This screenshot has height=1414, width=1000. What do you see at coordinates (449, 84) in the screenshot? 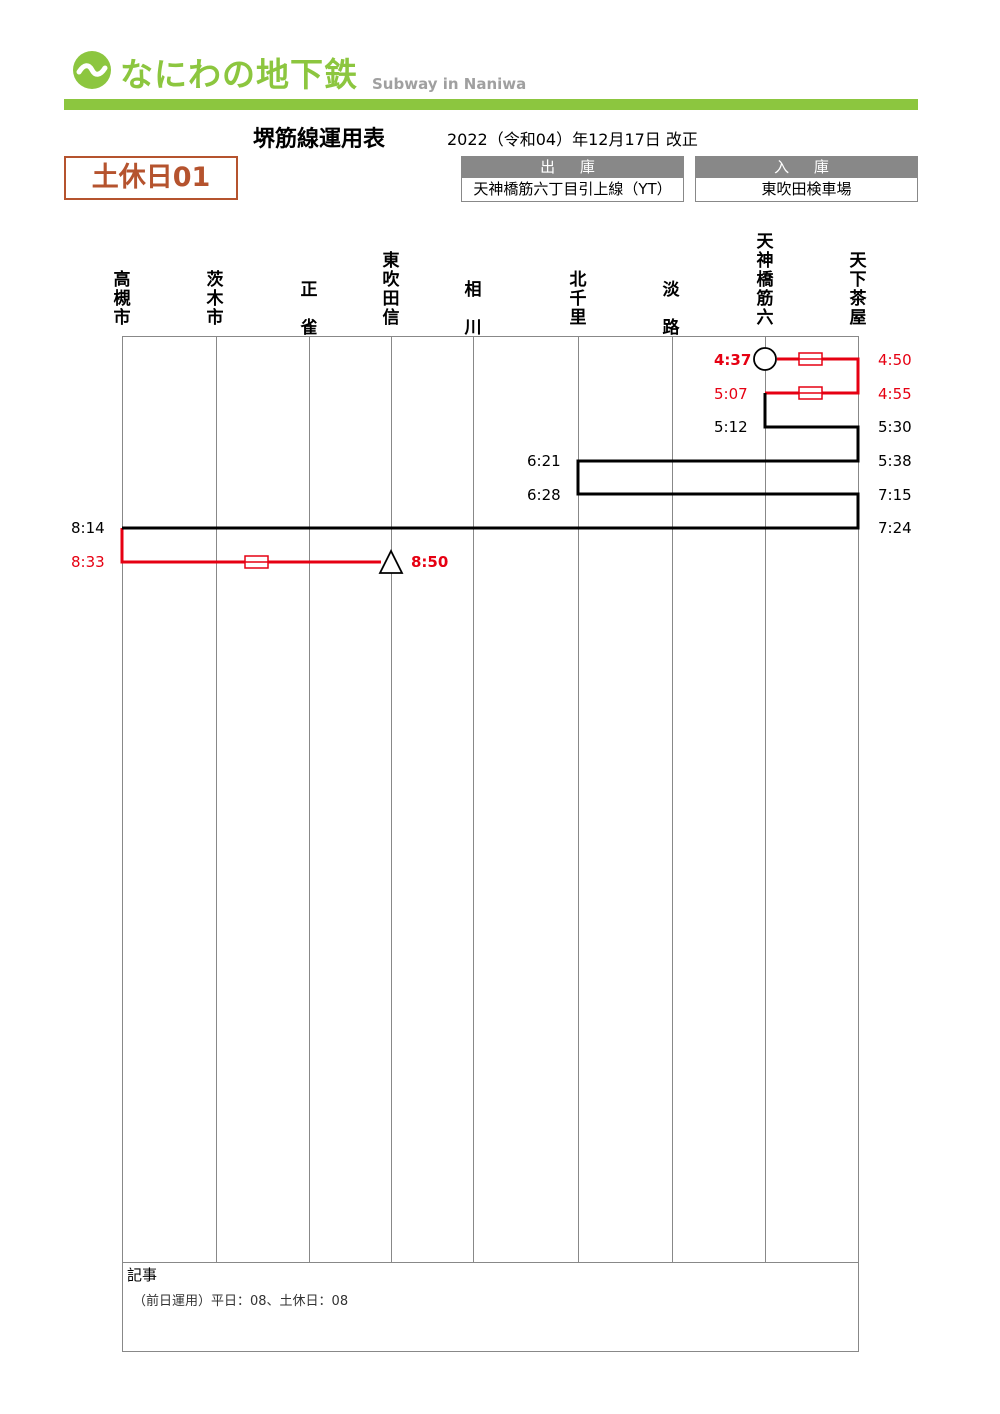
I see `logo-subtitle: Subway in Naniwa` at bounding box center [449, 84].